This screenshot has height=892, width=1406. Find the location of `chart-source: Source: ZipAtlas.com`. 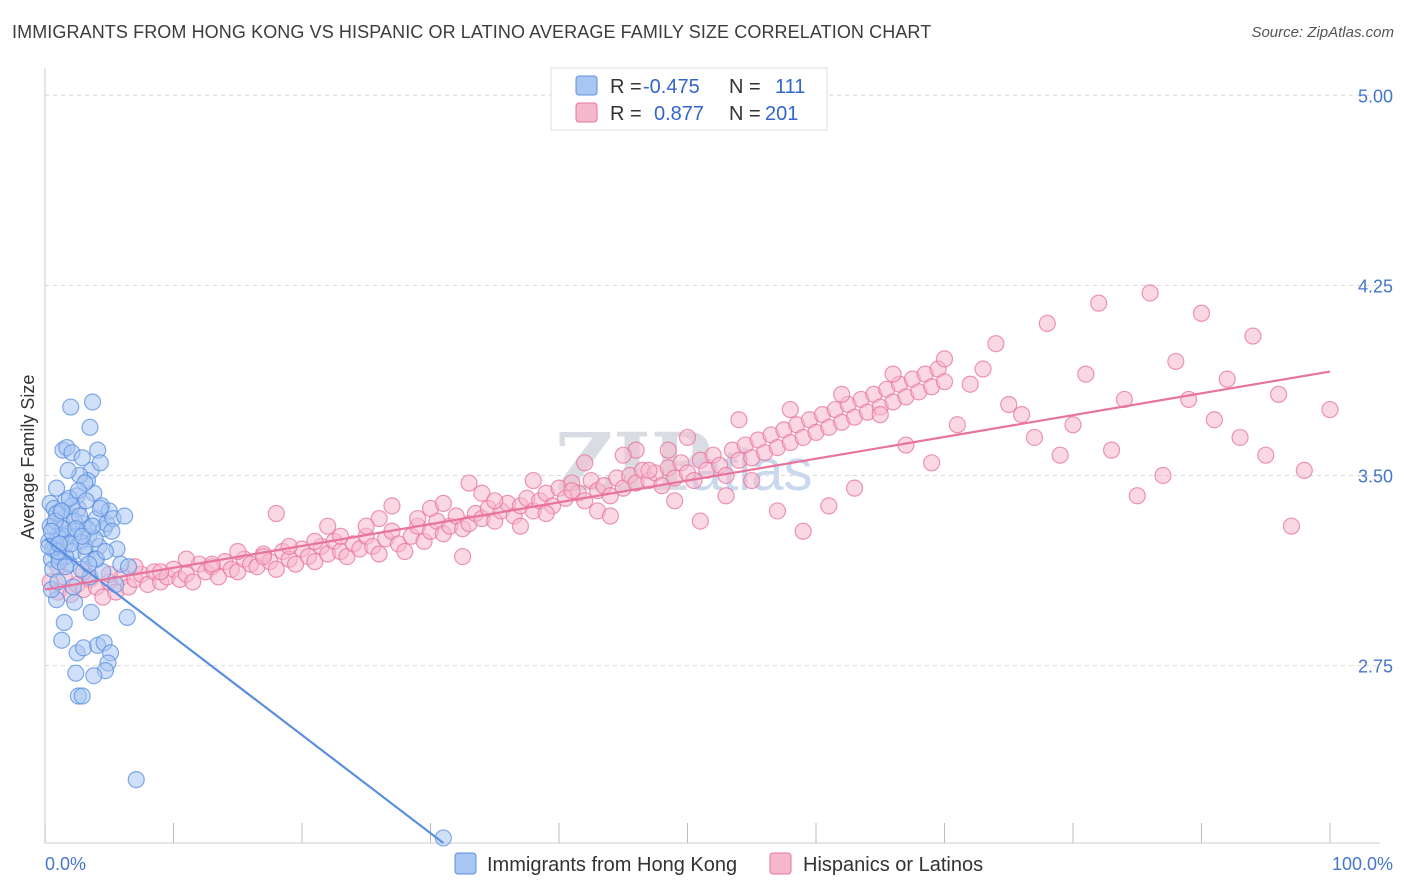

chart-source: Source: ZipAtlas.com is located at coordinates (1322, 32).